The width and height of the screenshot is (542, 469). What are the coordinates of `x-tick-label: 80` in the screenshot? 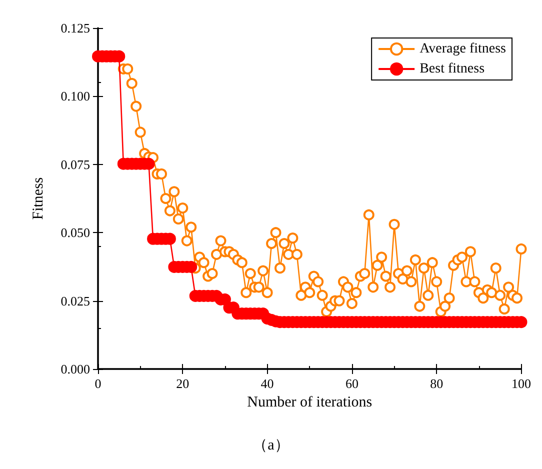 It's located at (437, 383).